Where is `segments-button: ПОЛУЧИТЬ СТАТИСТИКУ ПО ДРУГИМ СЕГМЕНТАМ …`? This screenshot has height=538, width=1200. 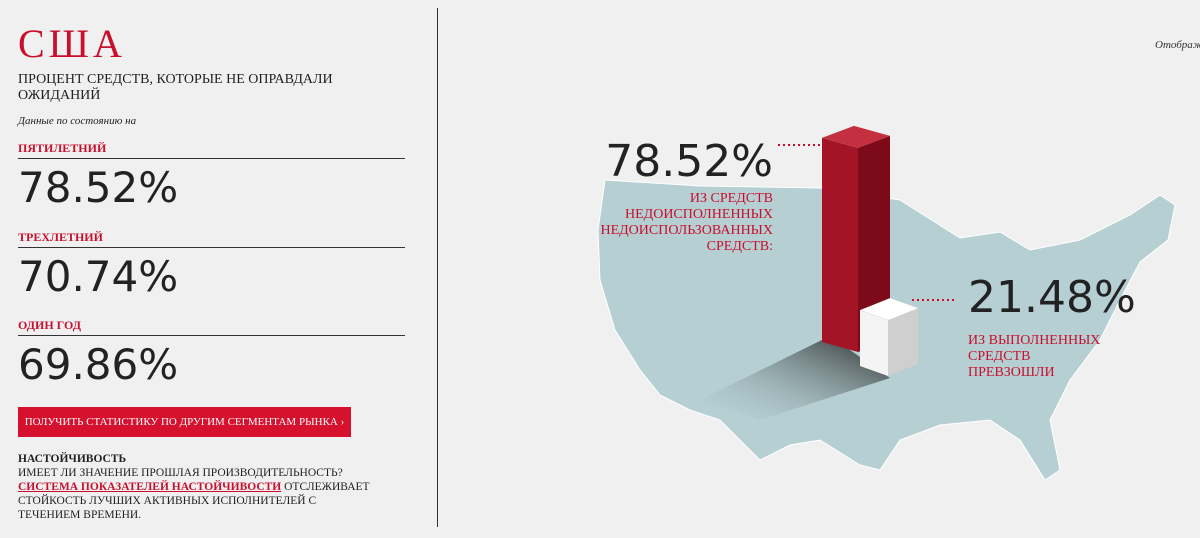 segments-button: ПОЛУЧИТЬ СТАТИСТИКУ ПО ДРУГИМ СЕГМЕНТАМ … is located at coordinates (184, 422).